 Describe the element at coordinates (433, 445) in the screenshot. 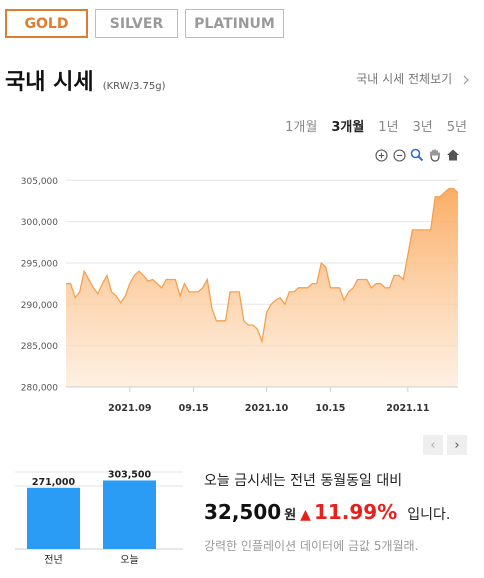

I see `pager-prev-button: ‹` at that location.